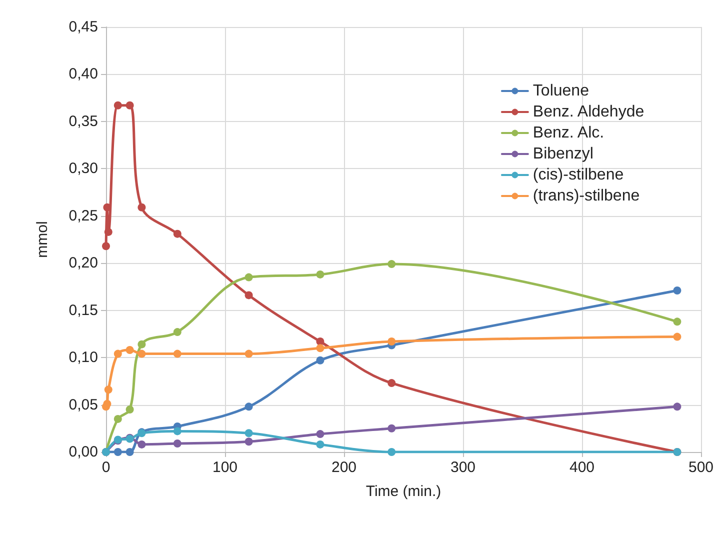  I want to click on y-tick-label: 0,05, so click(83, 405).